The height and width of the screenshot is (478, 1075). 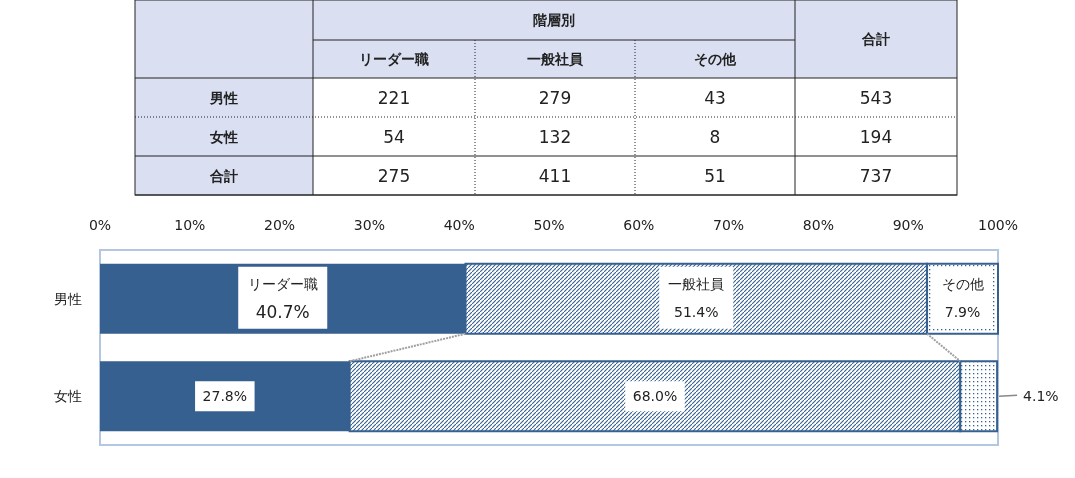 What do you see at coordinates (394, 136) in the screenshot?
I see `data-label: 54` at bounding box center [394, 136].